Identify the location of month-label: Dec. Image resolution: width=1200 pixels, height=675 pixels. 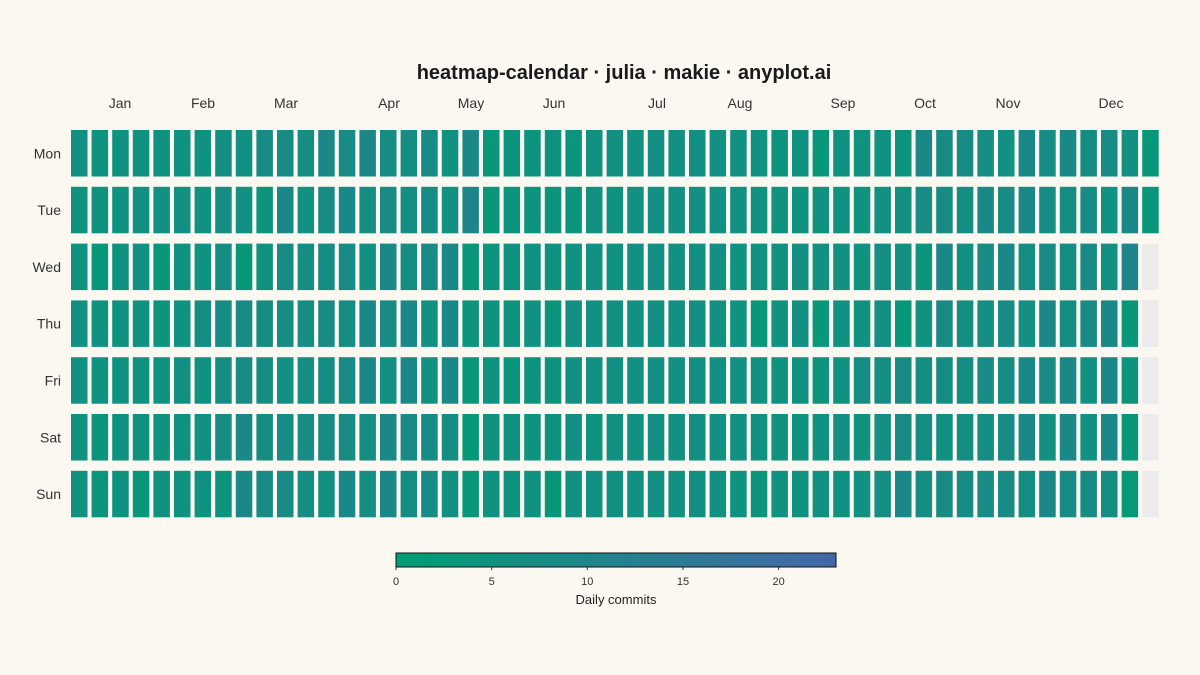
(1111, 103).